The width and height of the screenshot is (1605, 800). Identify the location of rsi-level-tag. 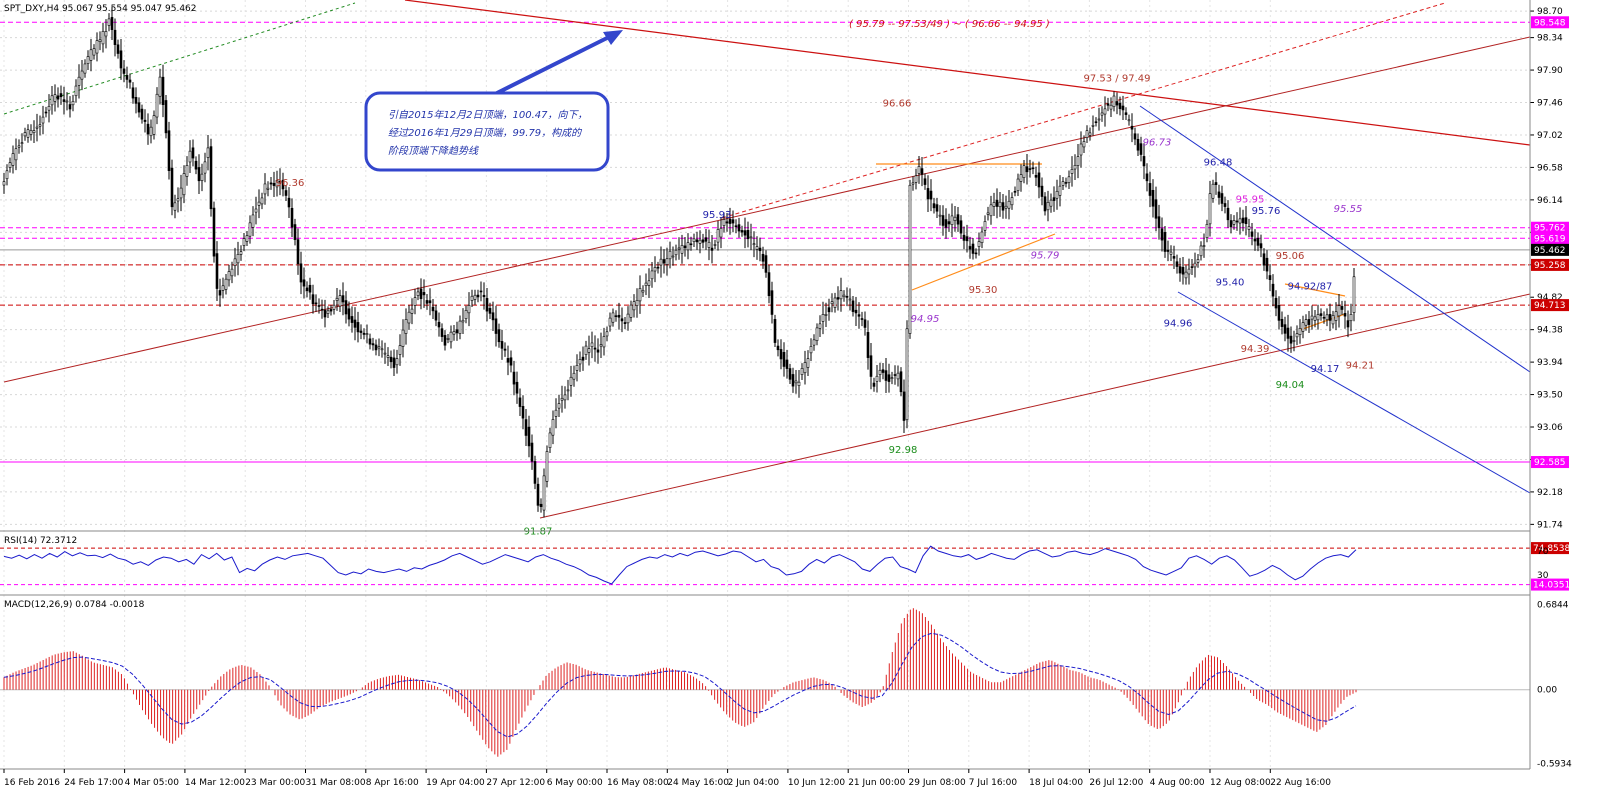
(1550, 584).